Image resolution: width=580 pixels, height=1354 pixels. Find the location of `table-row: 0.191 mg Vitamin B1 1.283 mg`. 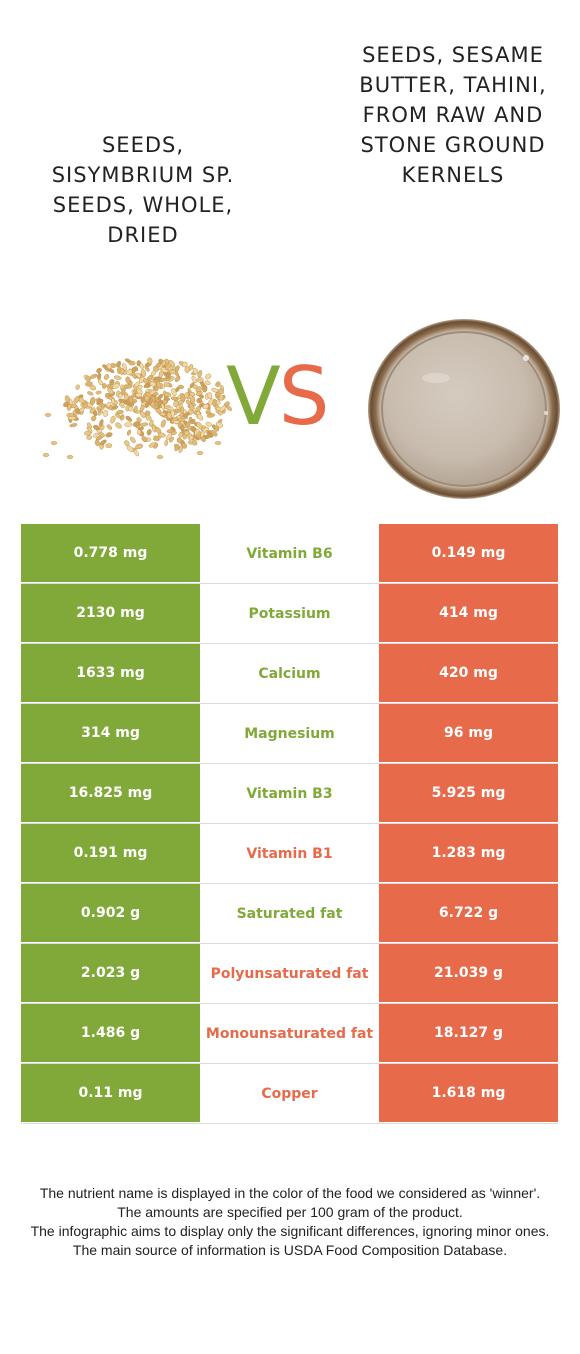

table-row: 0.191 mg Vitamin B1 1.283 mg is located at coordinates (289, 854).